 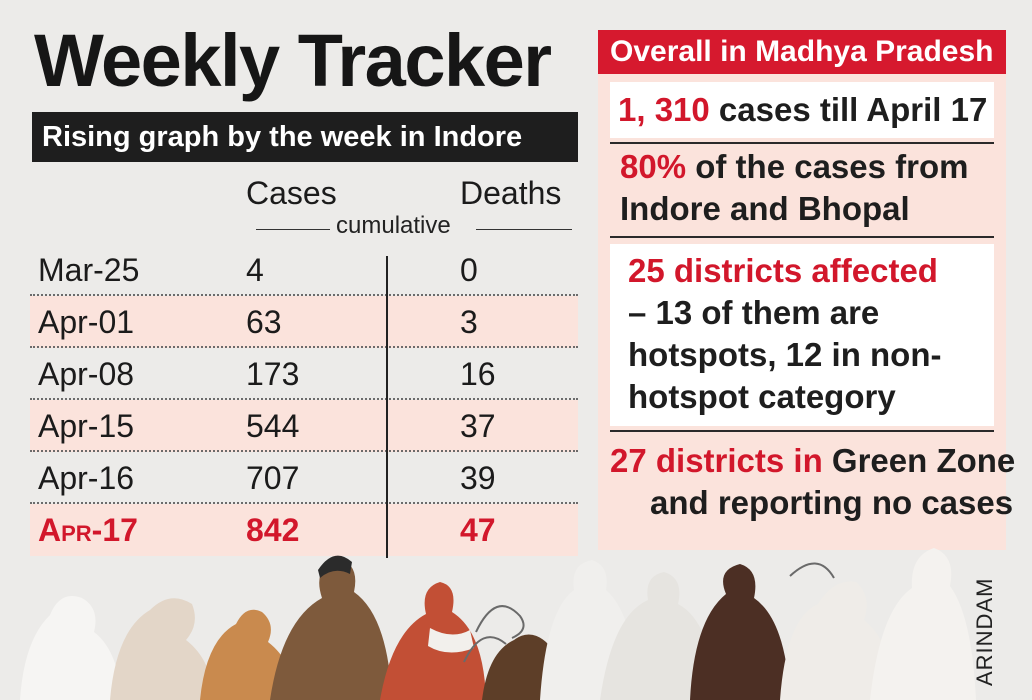 I want to click on table-row: Apr-08 173 16, so click(x=304, y=374).